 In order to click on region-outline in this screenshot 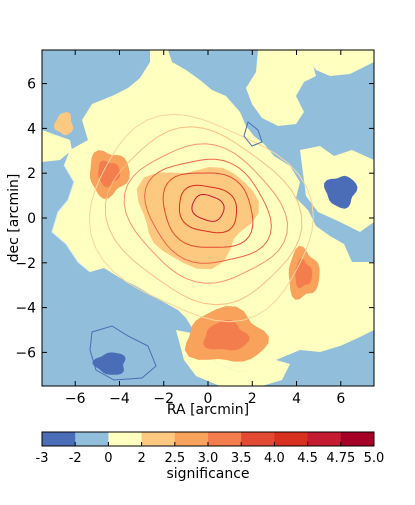, I will do `click(71, 218)`.